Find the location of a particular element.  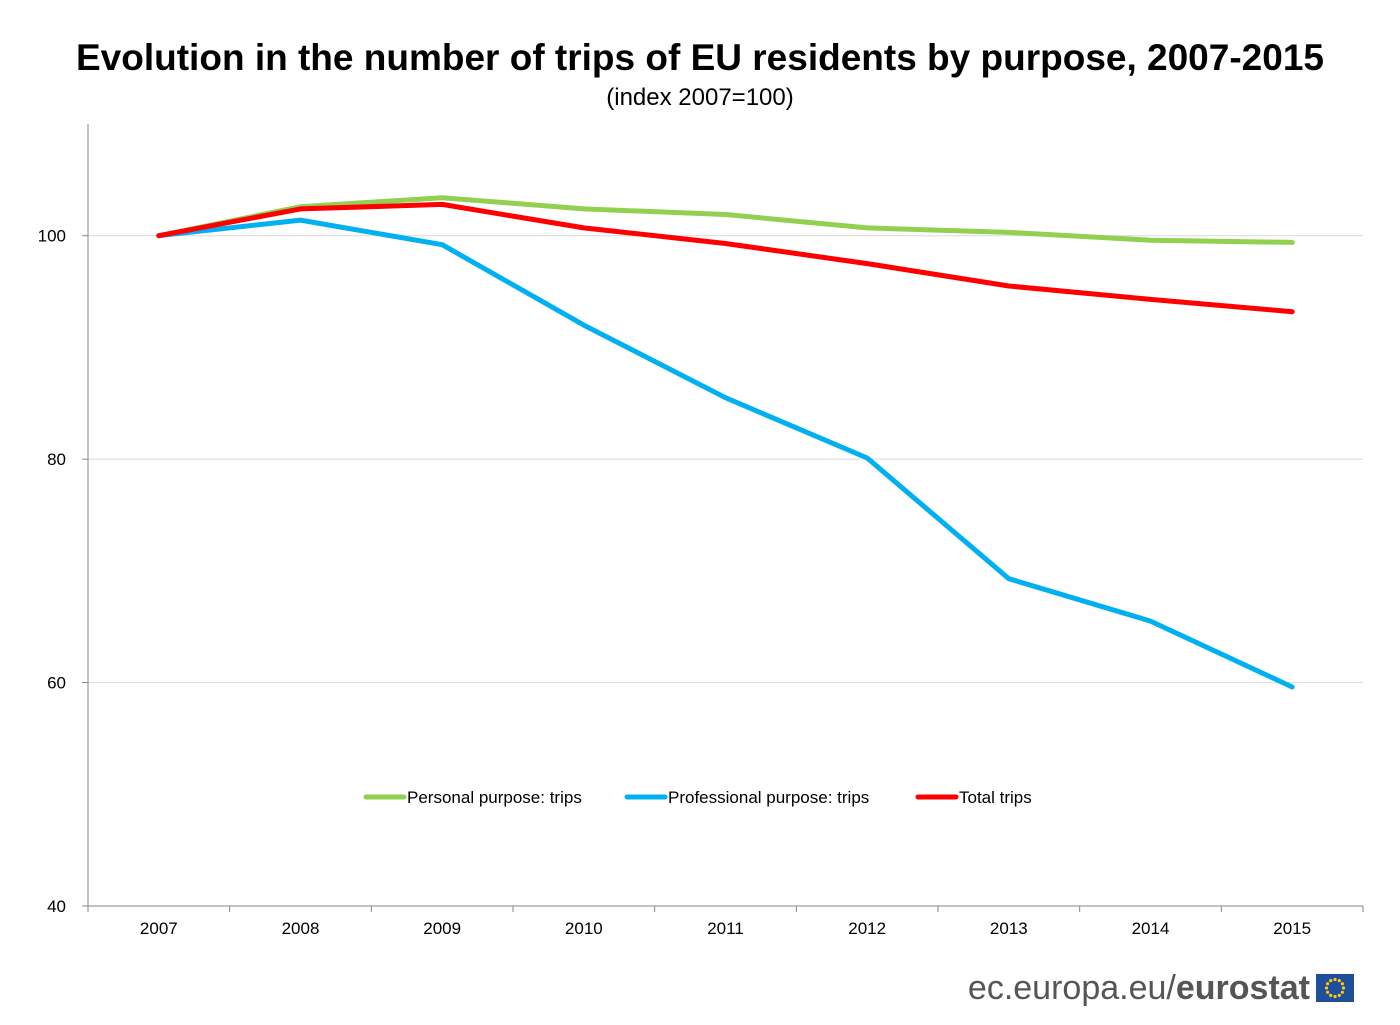

eurostat-footer: ec.europa.eu/ eurostat is located at coordinates (1161, 988).